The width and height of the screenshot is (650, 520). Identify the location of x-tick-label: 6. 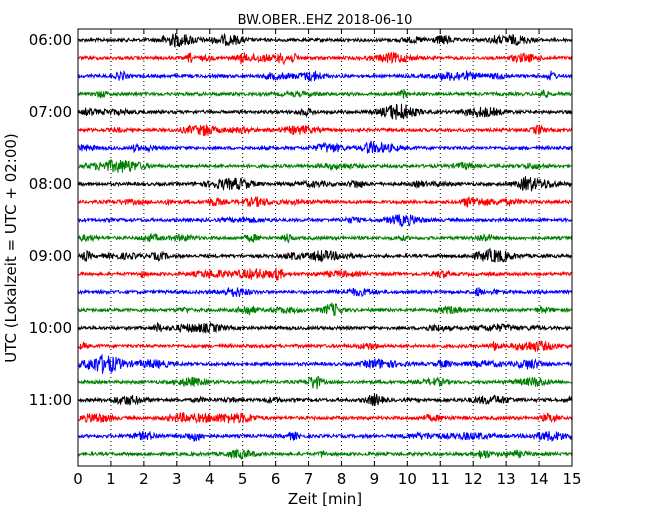
(276, 479).